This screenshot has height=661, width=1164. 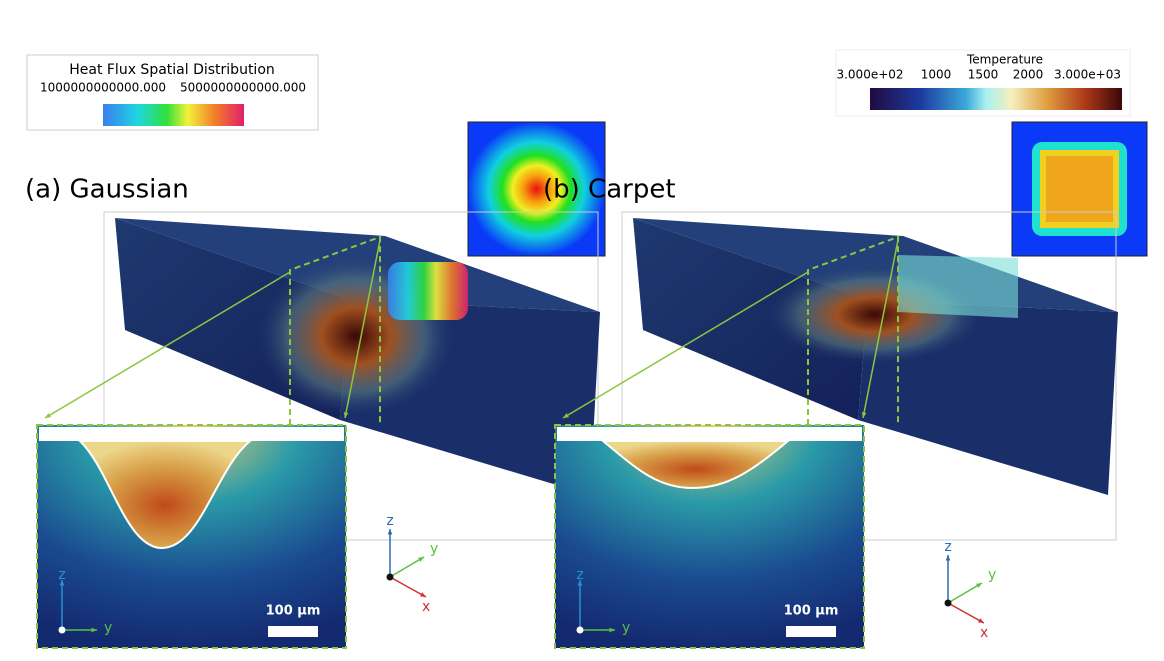 What do you see at coordinates (609, 190) in the screenshot?
I see `panel-label: (b) Carpet` at bounding box center [609, 190].